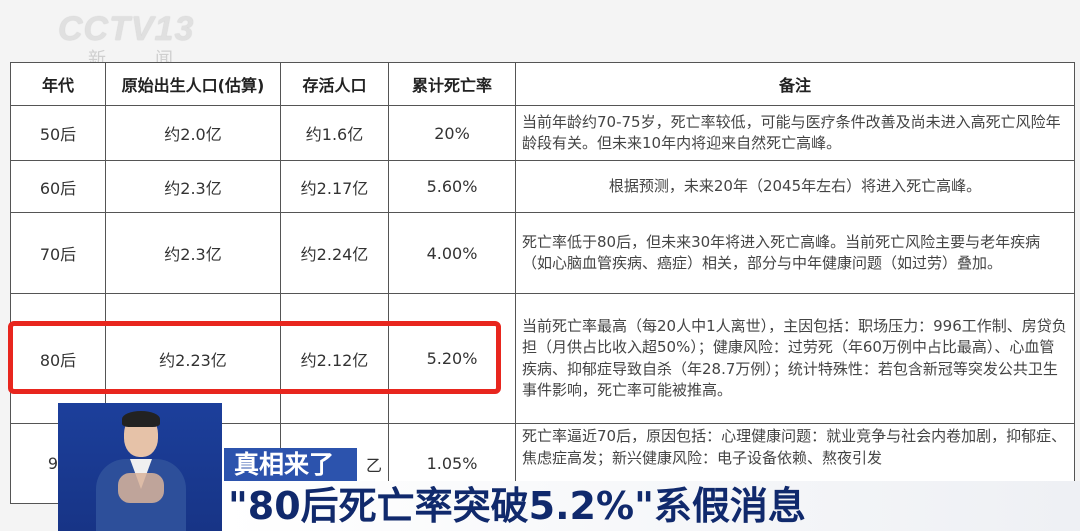  Describe the element at coordinates (58, 186) in the screenshot. I see `cell-era: 60后` at that location.